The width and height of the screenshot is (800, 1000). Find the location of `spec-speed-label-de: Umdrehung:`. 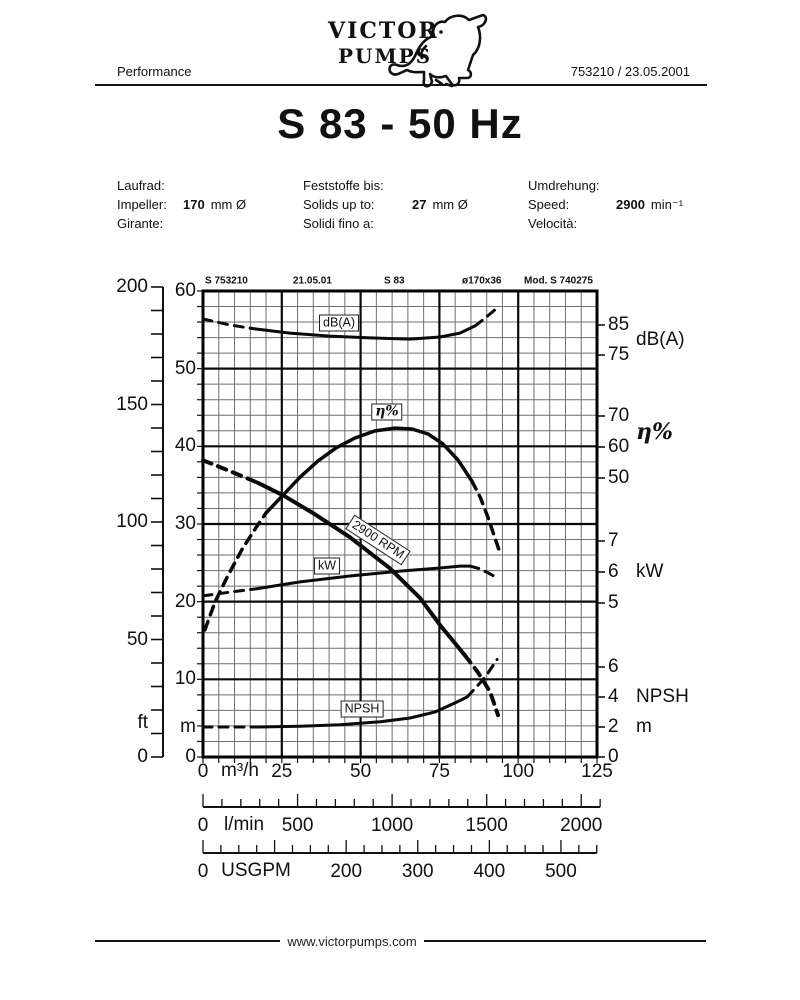

spec-speed-label-de: Umdrehung: is located at coordinates (564, 185).